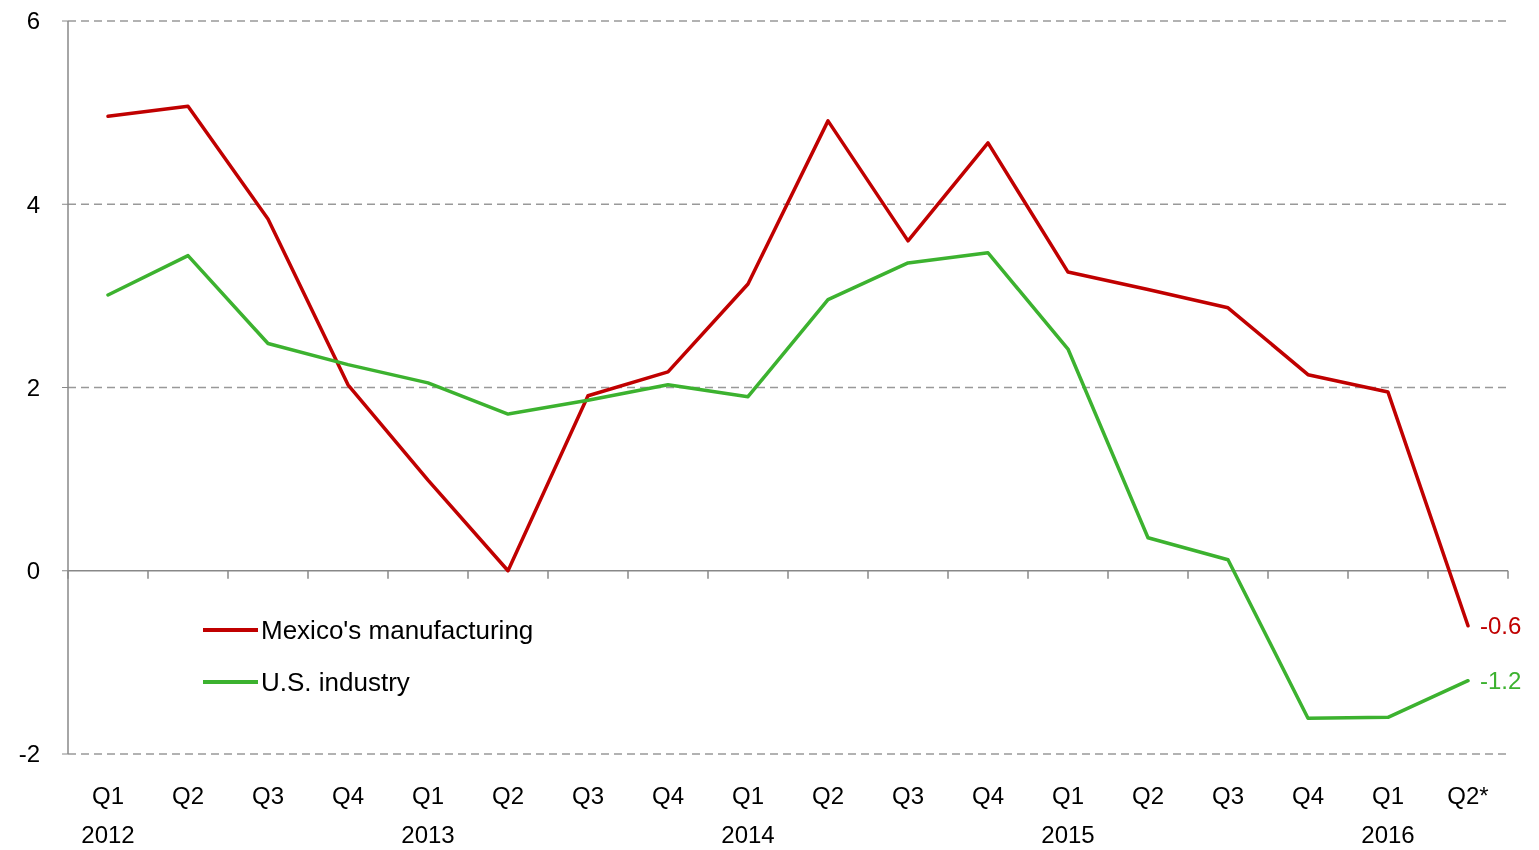 The width and height of the screenshot is (1539, 850). I want to click on legend-label: Mexico's manufacturing, so click(397, 630).